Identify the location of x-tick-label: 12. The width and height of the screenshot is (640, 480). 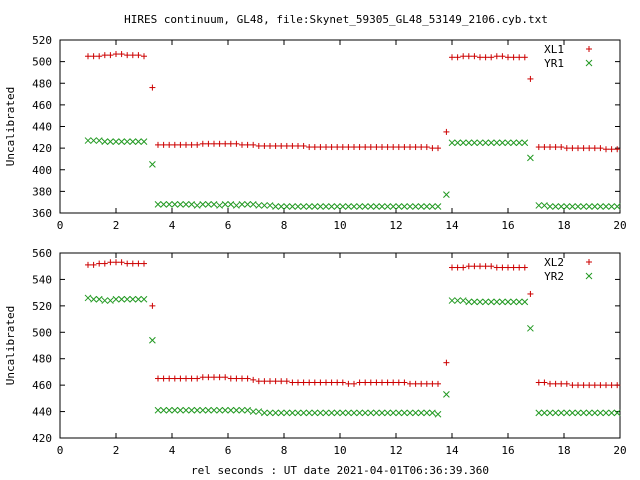
(395, 450).